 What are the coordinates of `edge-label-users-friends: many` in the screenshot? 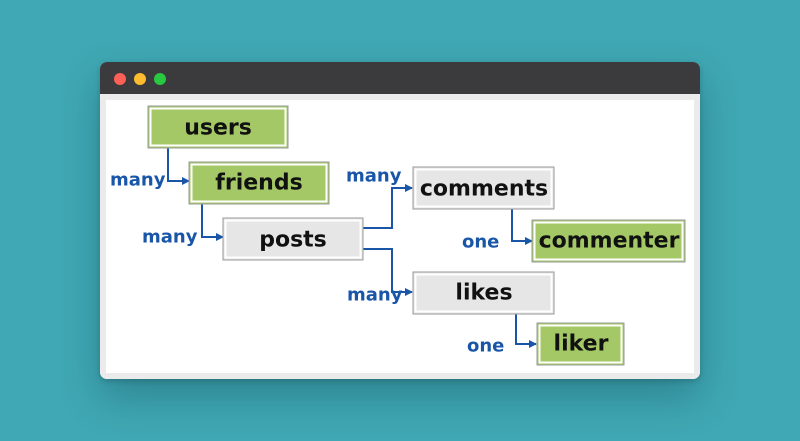 It's located at (138, 180).